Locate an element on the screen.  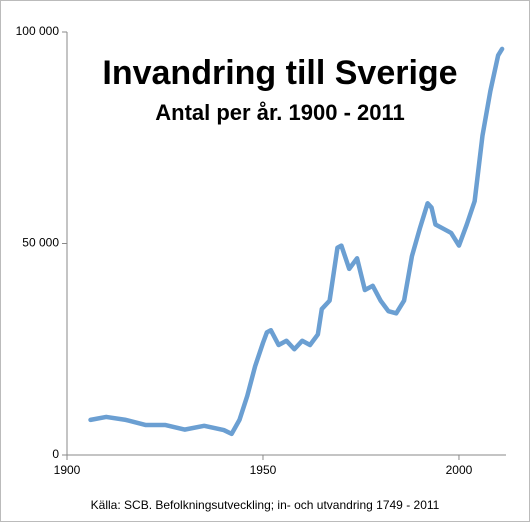
y-tick-label: 100 000 is located at coordinates (38, 31).